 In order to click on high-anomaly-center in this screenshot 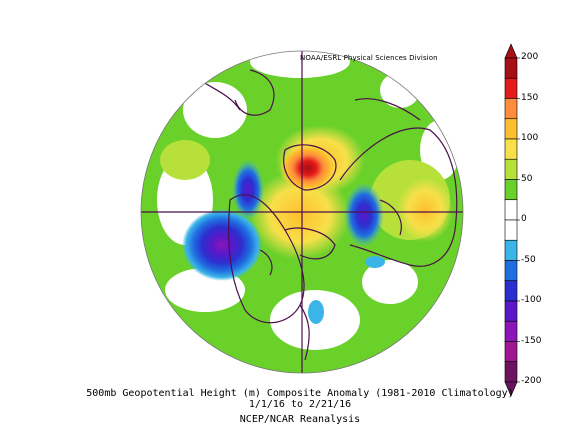, I will do `click(308, 168)`.